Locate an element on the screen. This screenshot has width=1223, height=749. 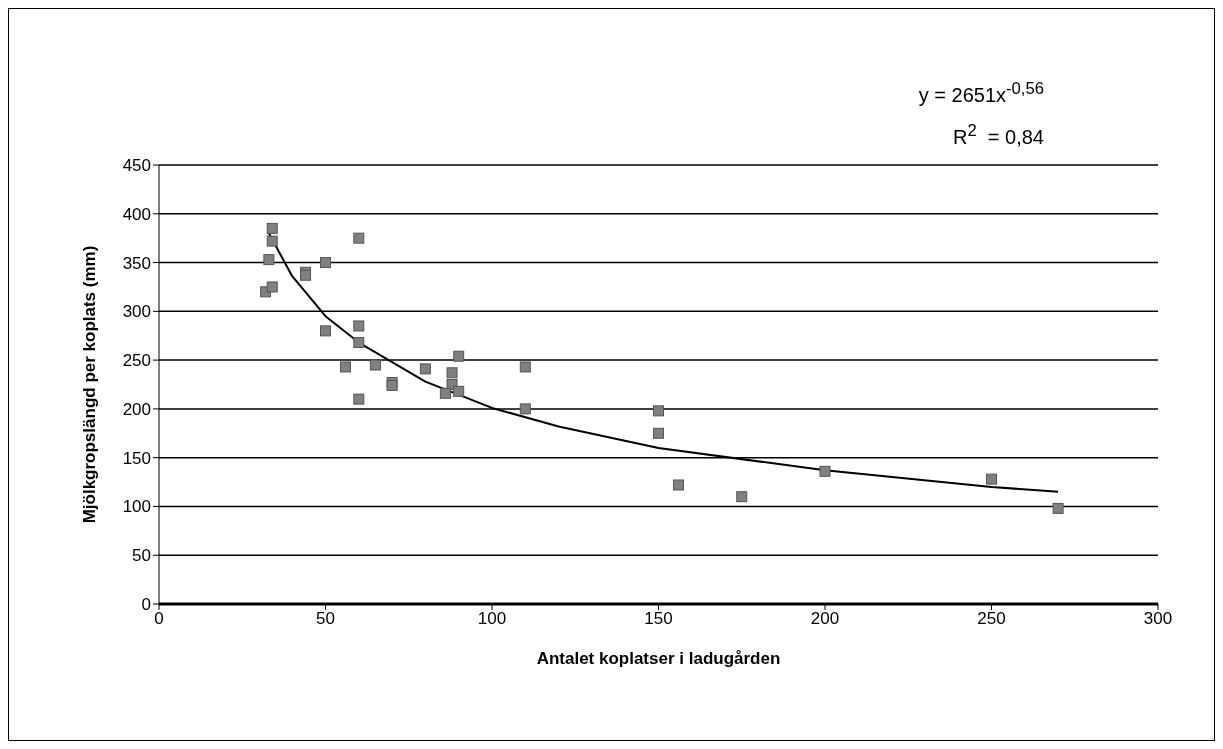
y-tick-label: 50 is located at coordinates (141, 556).